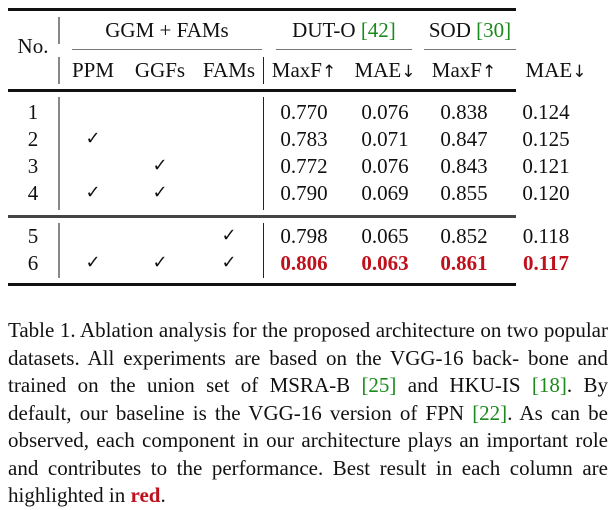 The image size is (614, 510). What do you see at coordinates (385, 236) in the screenshot?
I see `cell-dut-mae: 0.065` at bounding box center [385, 236].